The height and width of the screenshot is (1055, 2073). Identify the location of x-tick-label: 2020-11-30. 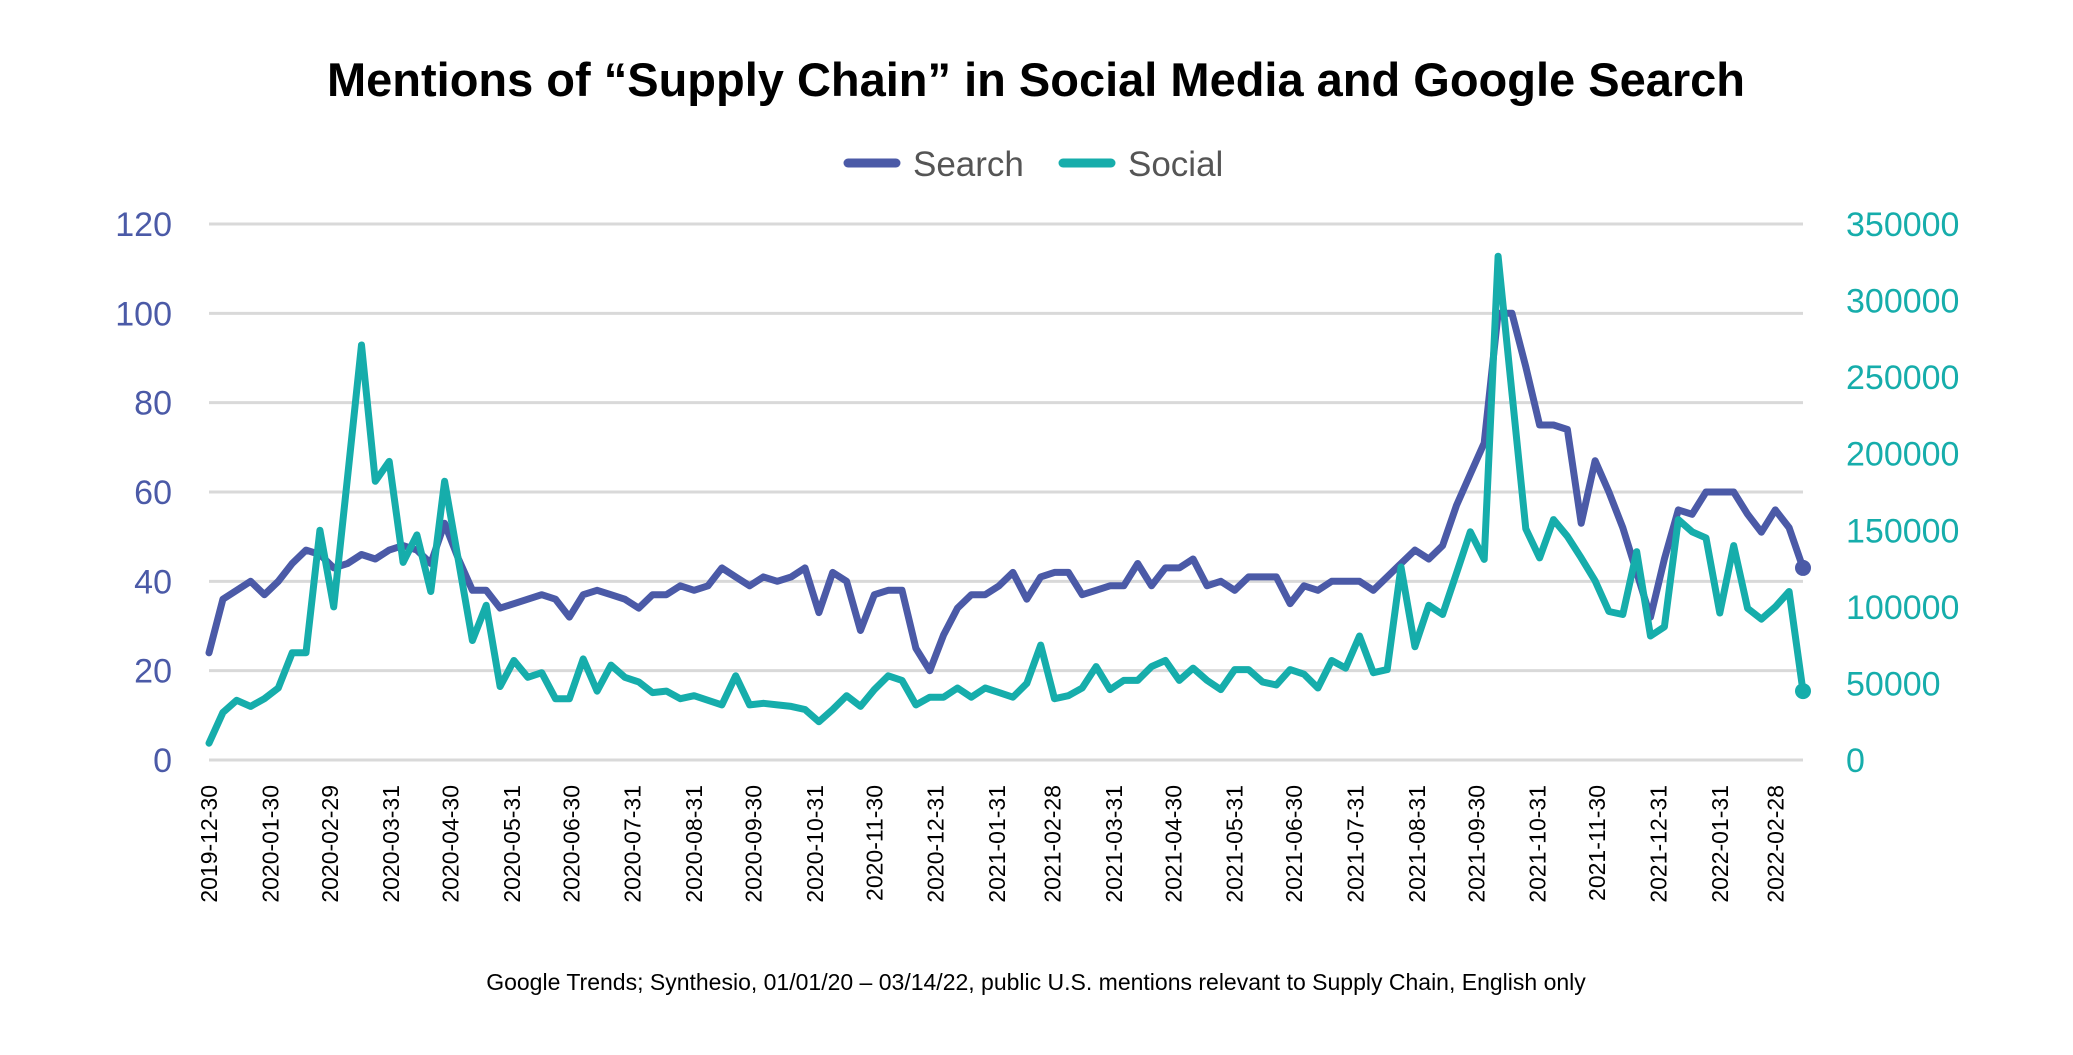
(874, 843).